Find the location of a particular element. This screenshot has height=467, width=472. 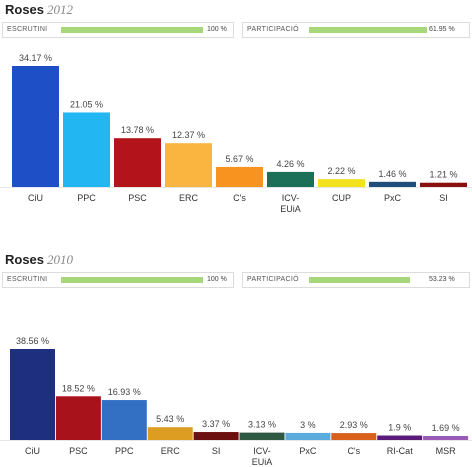

participacio-box: PARTICIPACIÓ 61.95 % is located at coordinates (356, 30).